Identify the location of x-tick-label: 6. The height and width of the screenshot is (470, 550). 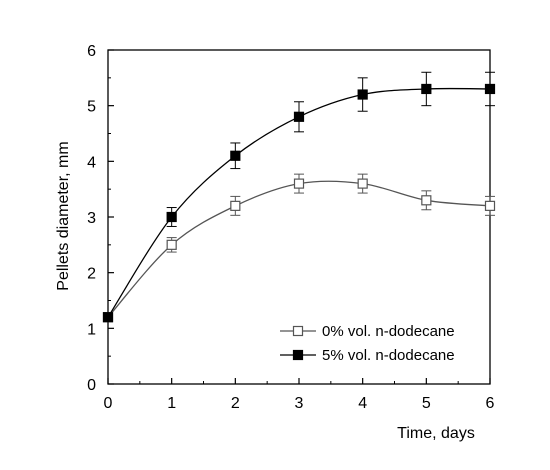
(490, 403).